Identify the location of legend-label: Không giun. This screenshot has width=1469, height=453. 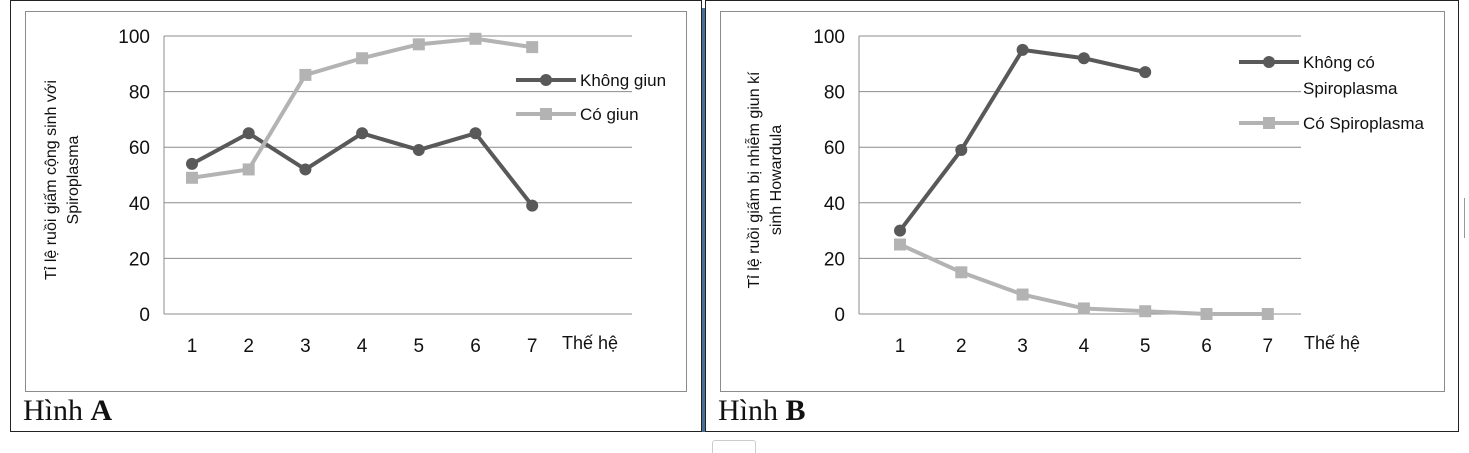
(623, 80).